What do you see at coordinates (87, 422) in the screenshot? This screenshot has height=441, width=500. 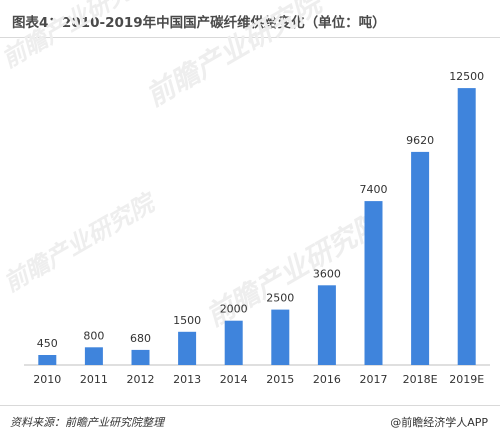 I see `source-note: 资料来源：前瞻产业研究院整理` at bounding box center [87, 422].